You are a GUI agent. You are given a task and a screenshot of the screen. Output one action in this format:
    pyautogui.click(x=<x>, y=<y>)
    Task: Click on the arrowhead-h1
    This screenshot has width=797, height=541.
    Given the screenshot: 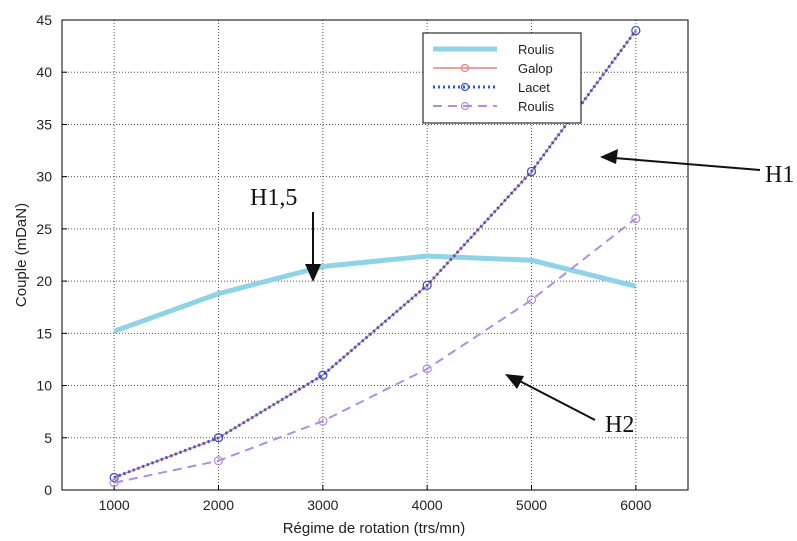 What is the action you would take?
    pyautogui.click(x=609, y=156)
    